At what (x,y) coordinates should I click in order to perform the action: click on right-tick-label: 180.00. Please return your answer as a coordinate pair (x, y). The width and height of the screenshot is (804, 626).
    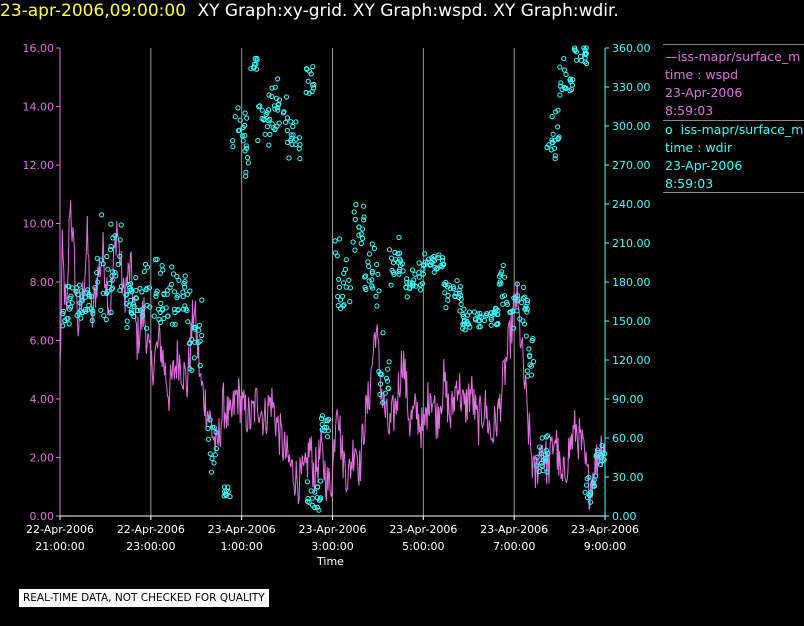
    Looking at the image, I should click on (631, 282).